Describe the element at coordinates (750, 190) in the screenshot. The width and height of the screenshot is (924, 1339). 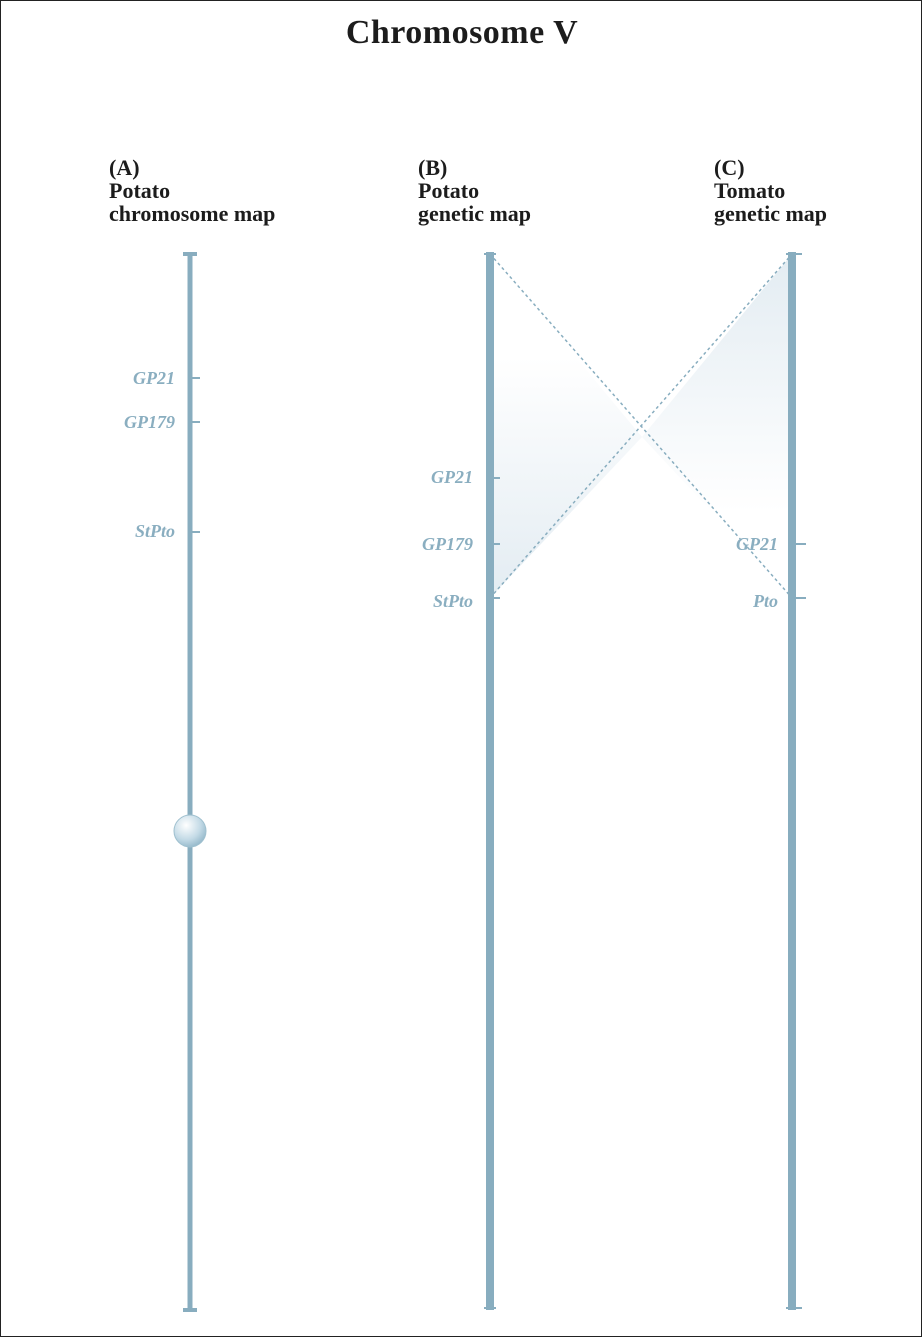
I see `panel-c-line1: Tomato` at that location.